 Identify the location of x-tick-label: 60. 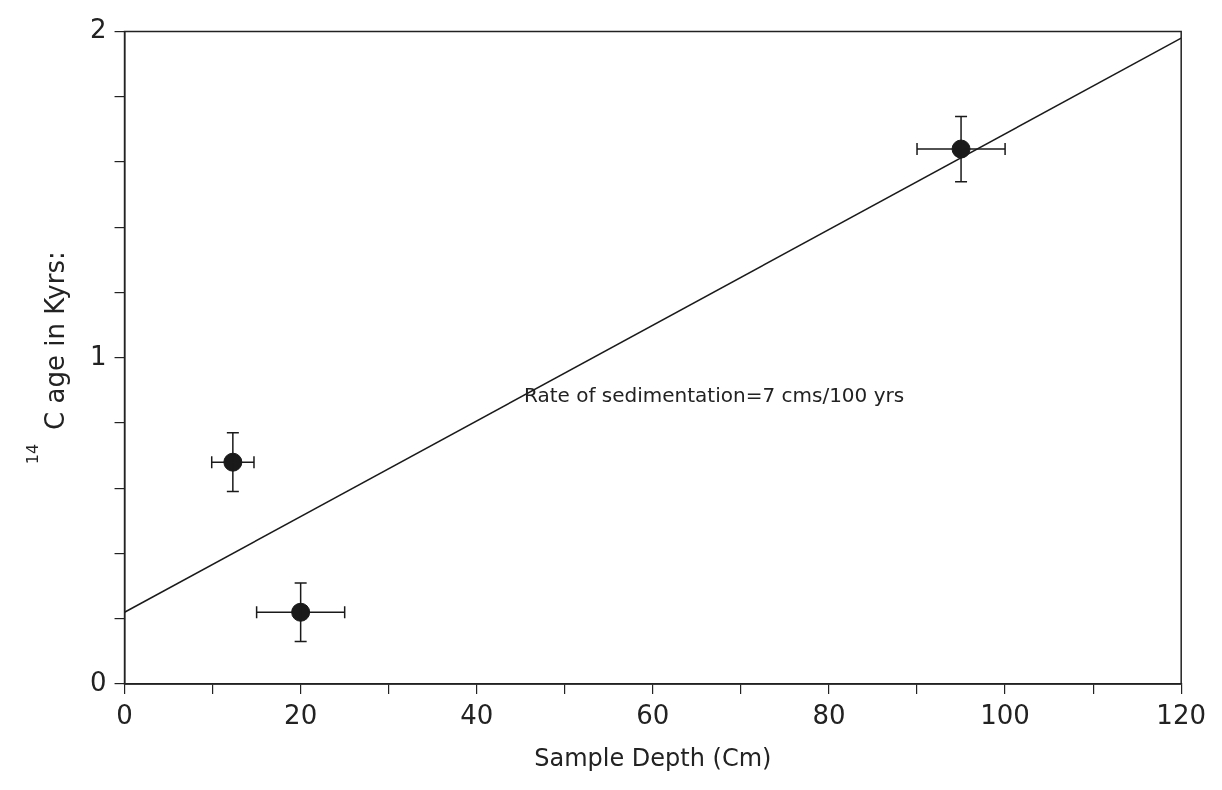
(653, 715).